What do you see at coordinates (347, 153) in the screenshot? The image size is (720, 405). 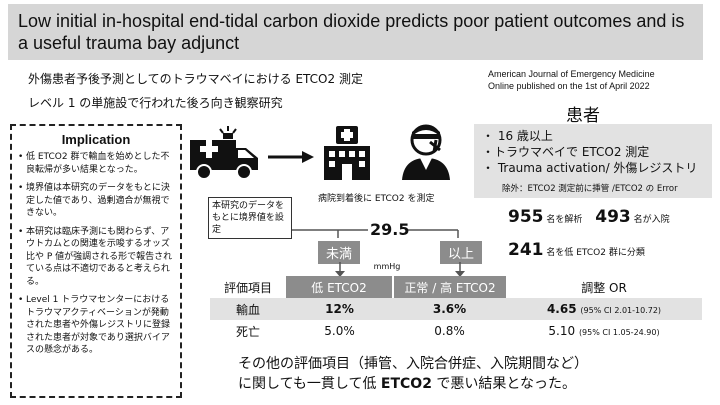 I see `hospital-icon` at bounding box center [347, 153].